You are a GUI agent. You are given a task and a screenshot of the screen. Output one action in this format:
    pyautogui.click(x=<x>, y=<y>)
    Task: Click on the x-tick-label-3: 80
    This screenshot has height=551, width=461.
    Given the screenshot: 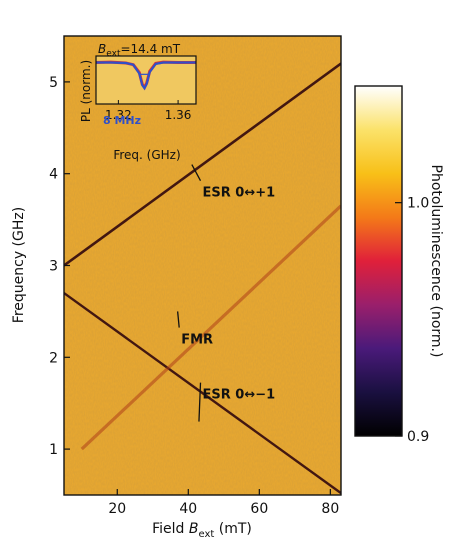 What is the action you would take?
    pyautogui.click(x=330, y=509)
    